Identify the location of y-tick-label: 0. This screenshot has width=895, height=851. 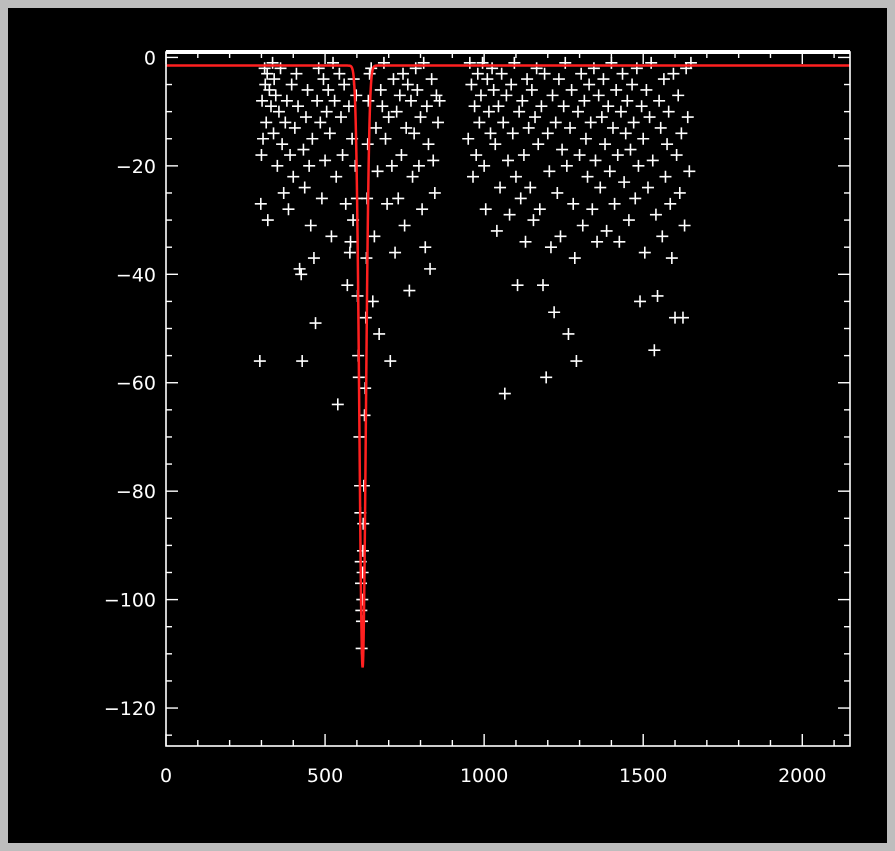
(150, 58).